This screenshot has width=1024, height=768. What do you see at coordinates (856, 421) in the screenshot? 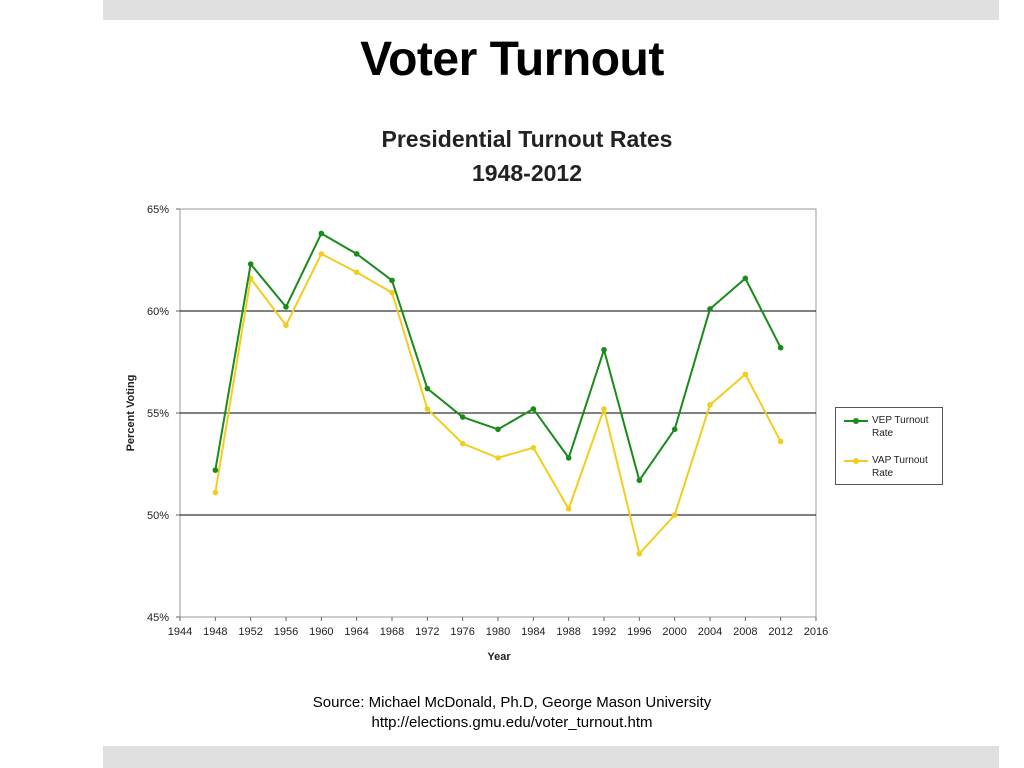
I see `legend-swatch-vep` at bounding box center [856, 421].